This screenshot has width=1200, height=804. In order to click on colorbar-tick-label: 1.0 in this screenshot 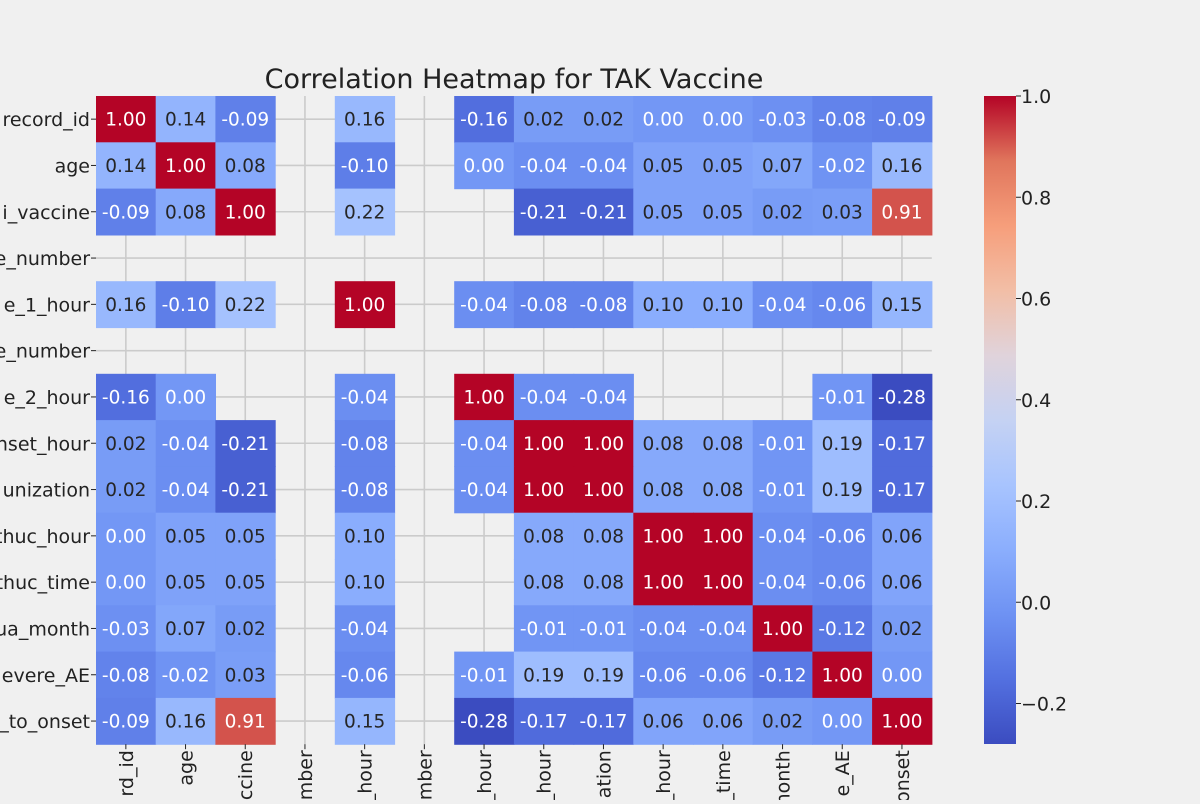, I will do `click(1036, 97)`.